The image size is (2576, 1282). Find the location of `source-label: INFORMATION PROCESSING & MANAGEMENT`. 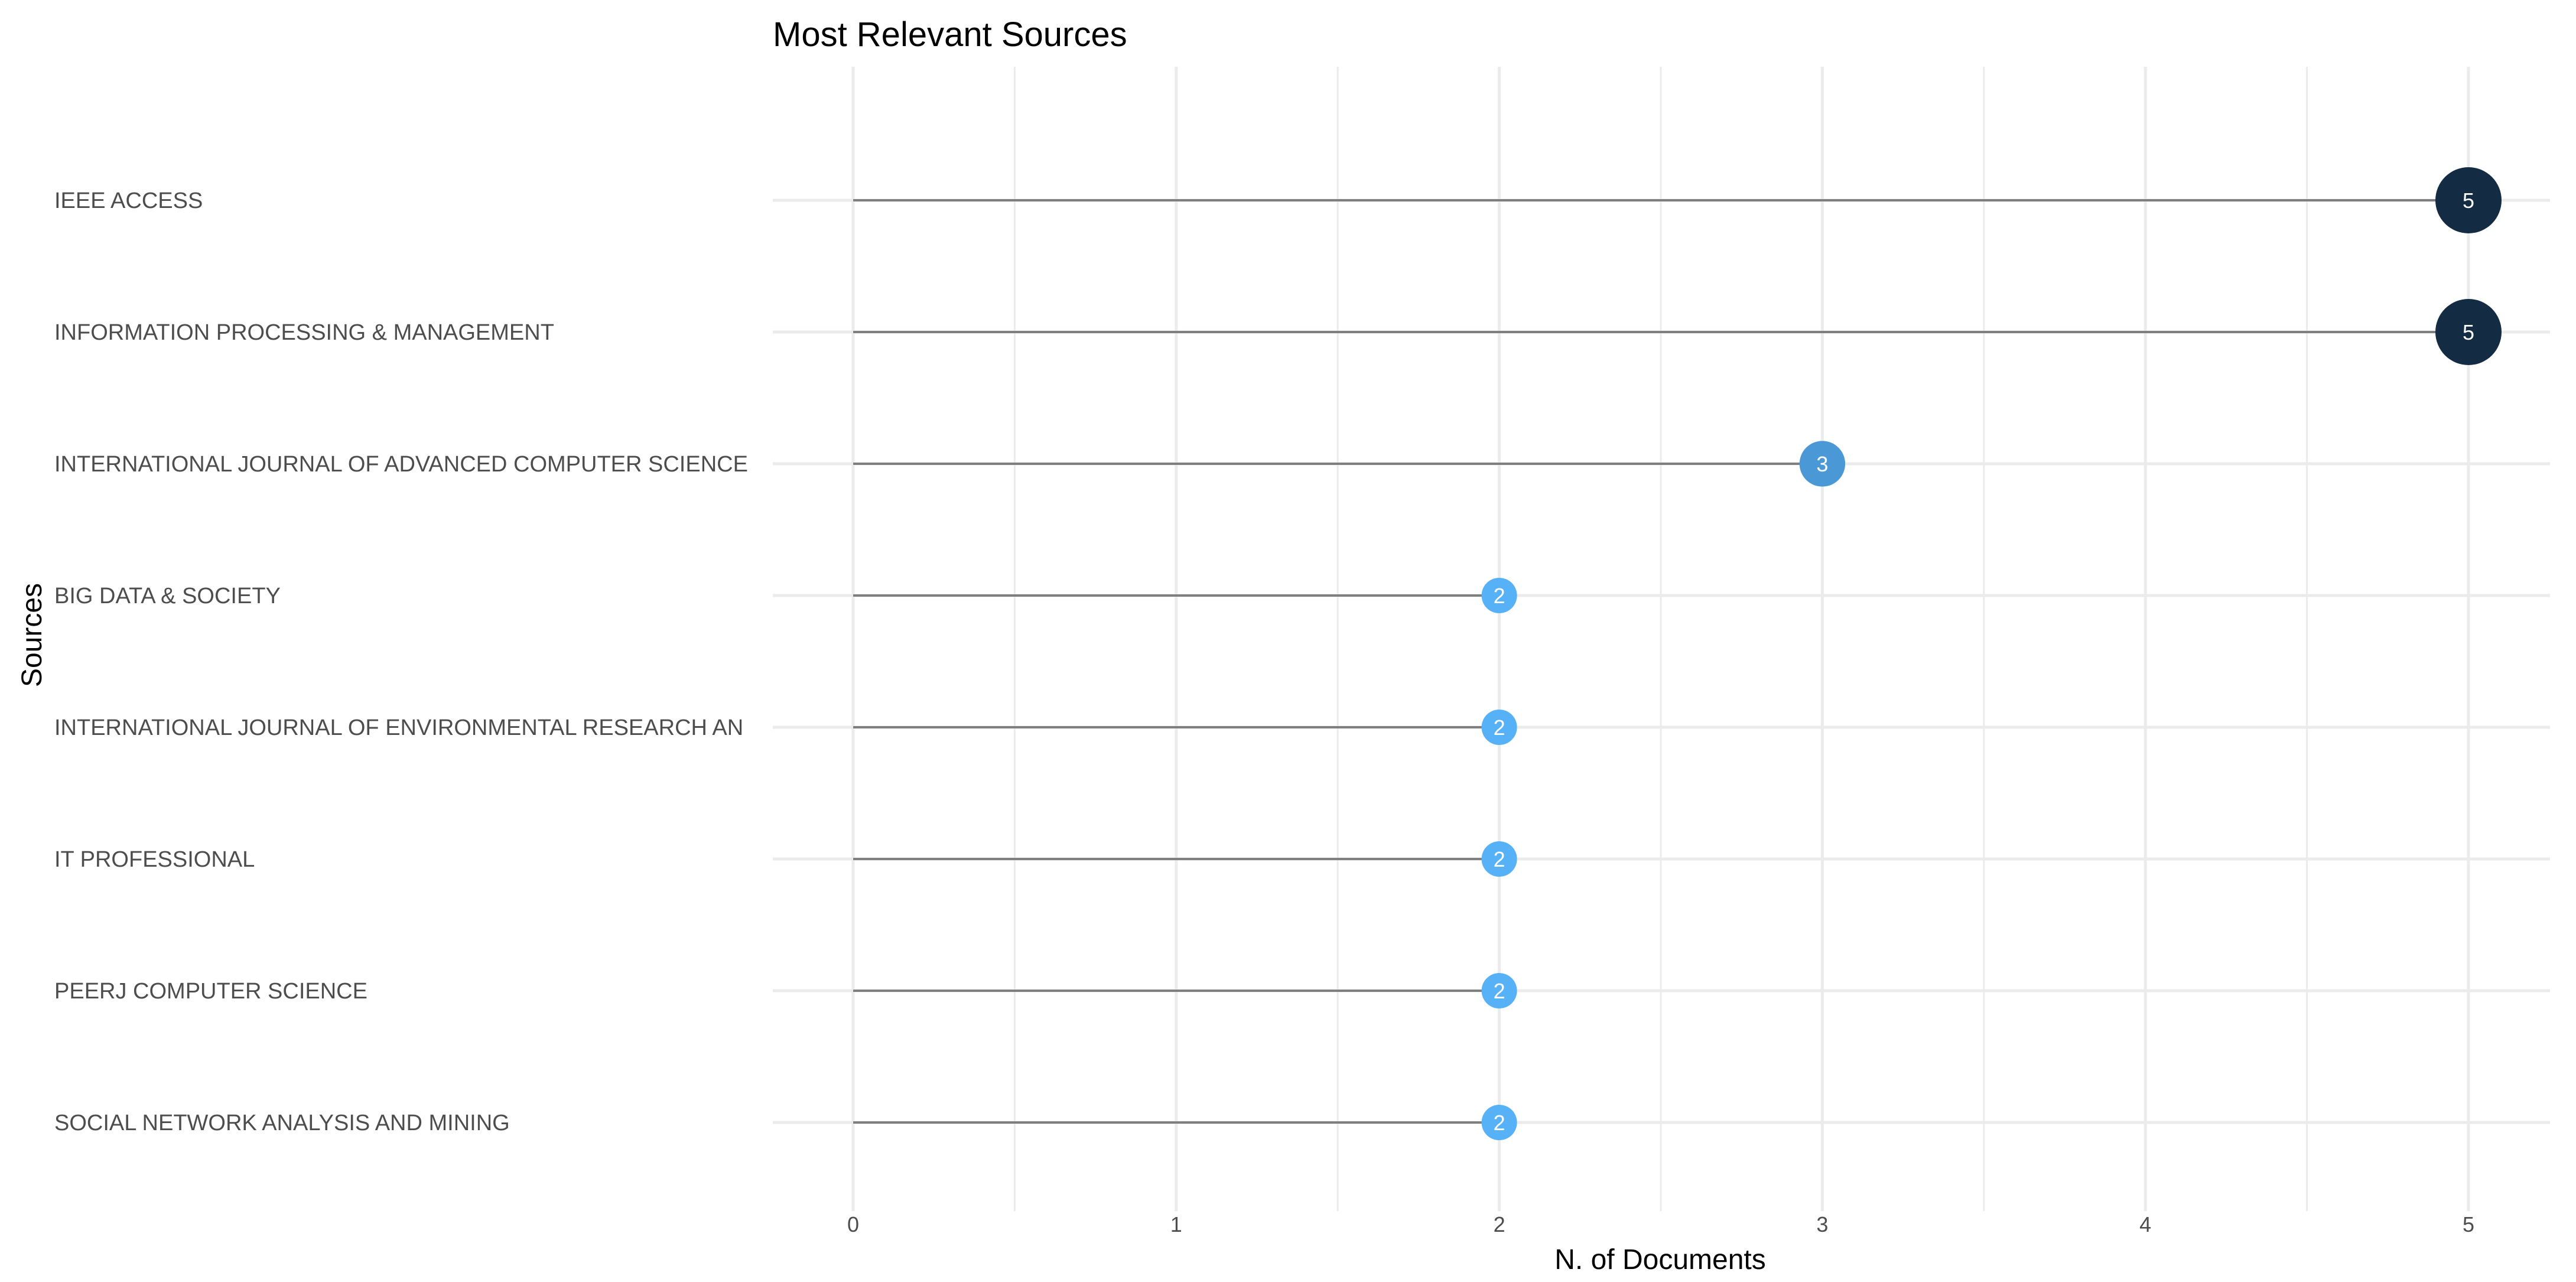

source-label: INFORMATION PROCESSING & MANAGEMENT is located at coordinates (304, 332).